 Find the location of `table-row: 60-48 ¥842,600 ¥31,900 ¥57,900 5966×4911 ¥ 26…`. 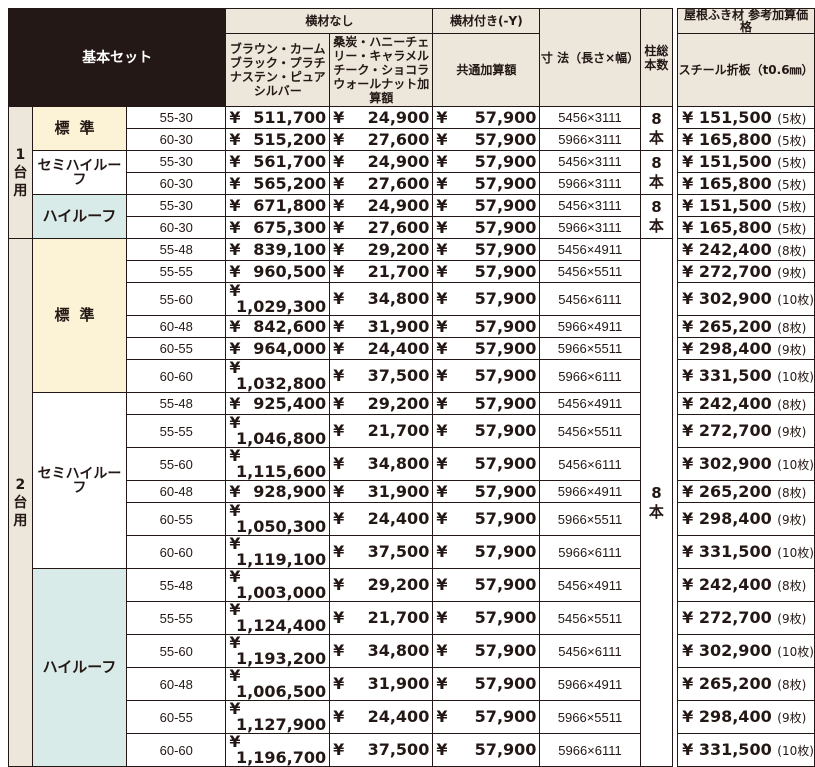

table-row: 60-48 ¥842,600 ¥31,900 ¥57,900 5966×4911 ¥ 26… is located at coordinates (412, 326).